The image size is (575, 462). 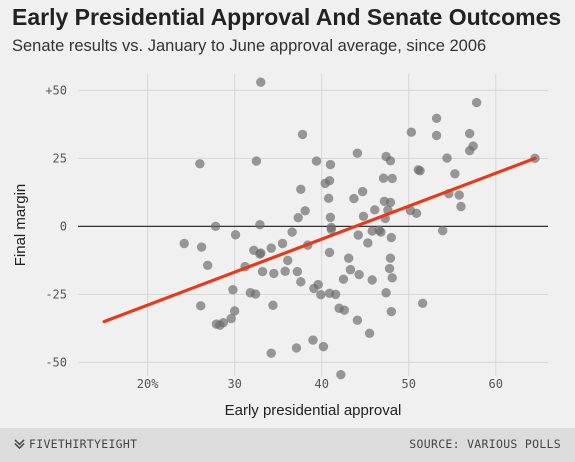 I want to click on x-axis-ticks: 20% 30 40 50 60, so click(x=320, y=384).